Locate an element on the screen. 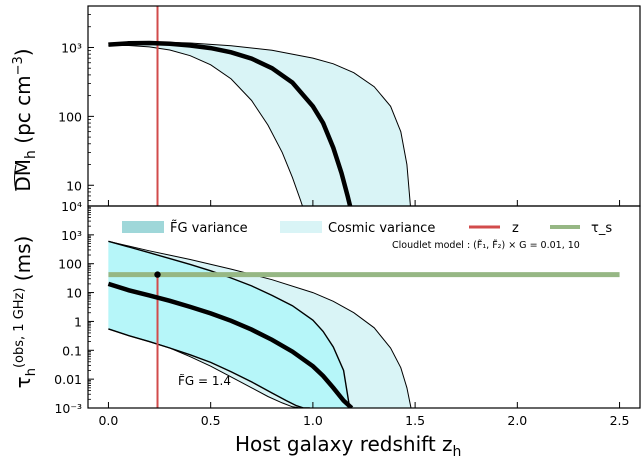 This screenshot has width=641, height=464. legend-fg-swatch is located at coordinates (143, 227).